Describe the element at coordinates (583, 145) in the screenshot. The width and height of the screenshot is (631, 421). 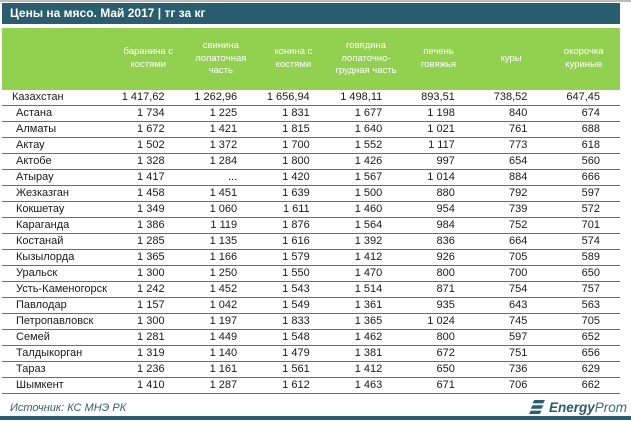
I see `price-cell: 618` at that location.